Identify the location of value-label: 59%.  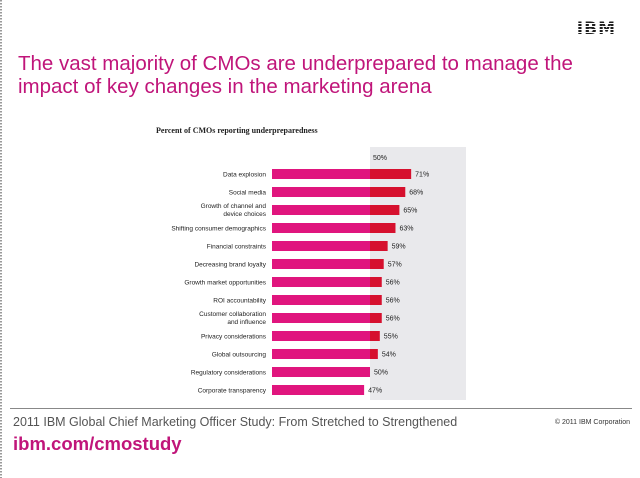
(399, 247).